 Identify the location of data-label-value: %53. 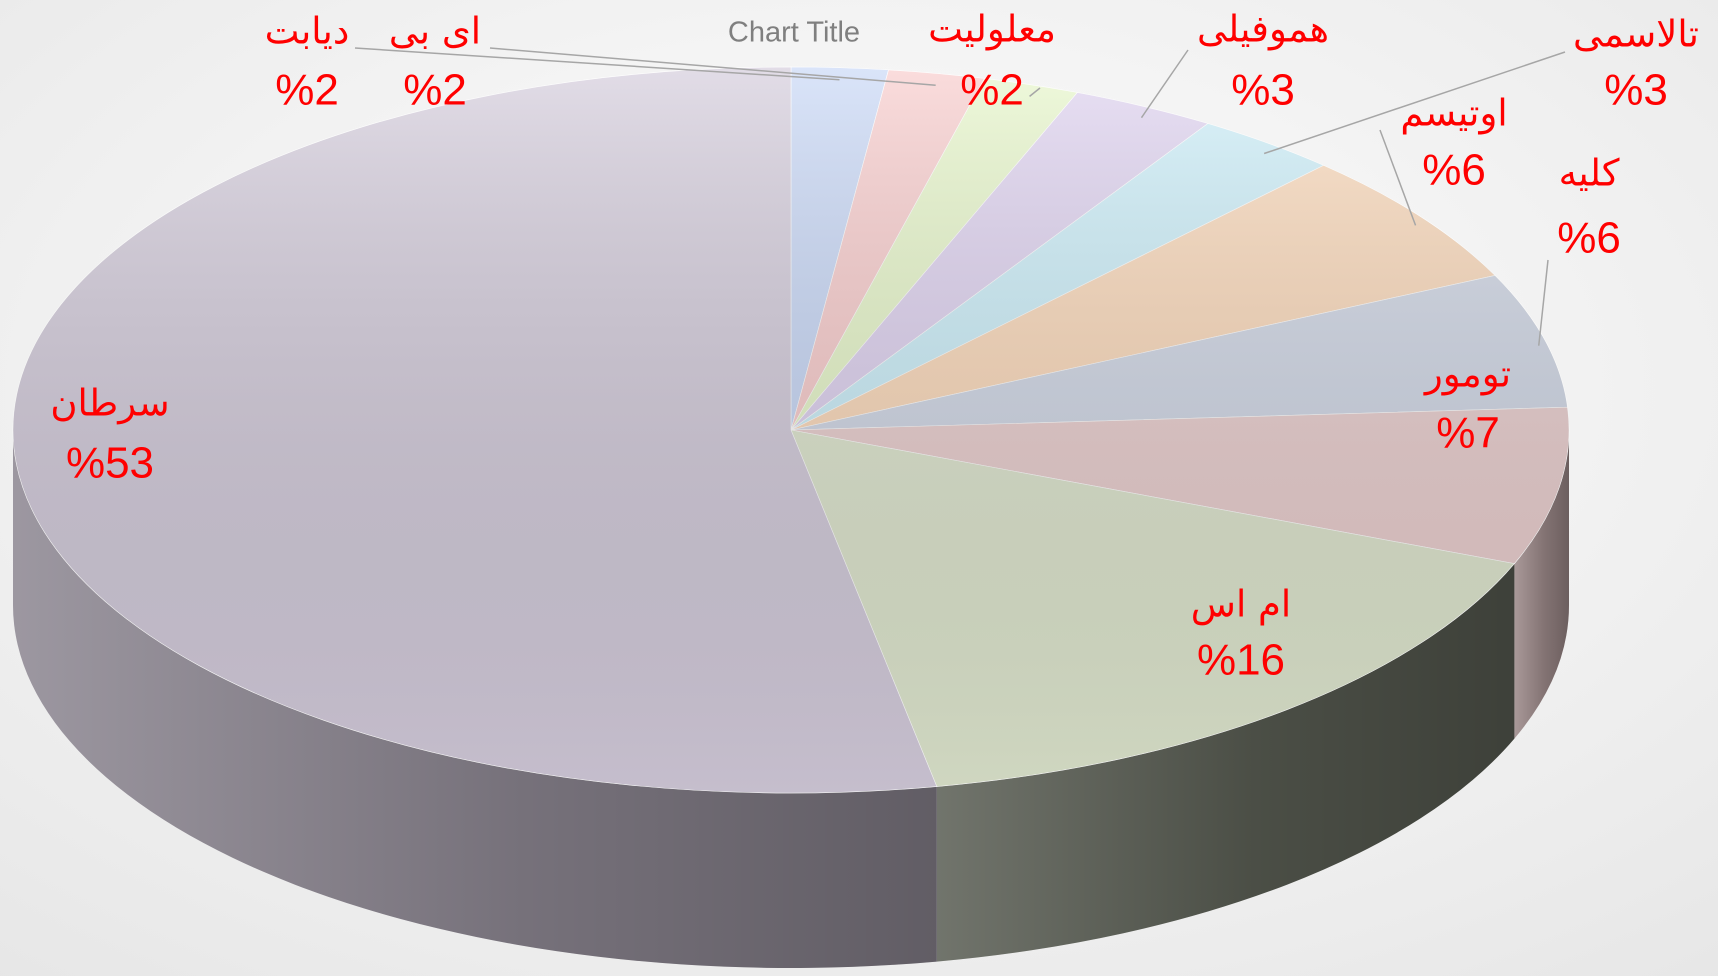
(110, 463).